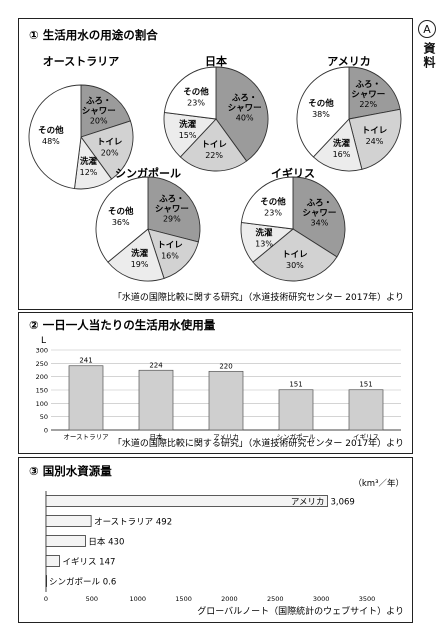 The width and height of the screenshot is (443, 640). I want to click on pie-slice-value: 24%, so click(375, 141).